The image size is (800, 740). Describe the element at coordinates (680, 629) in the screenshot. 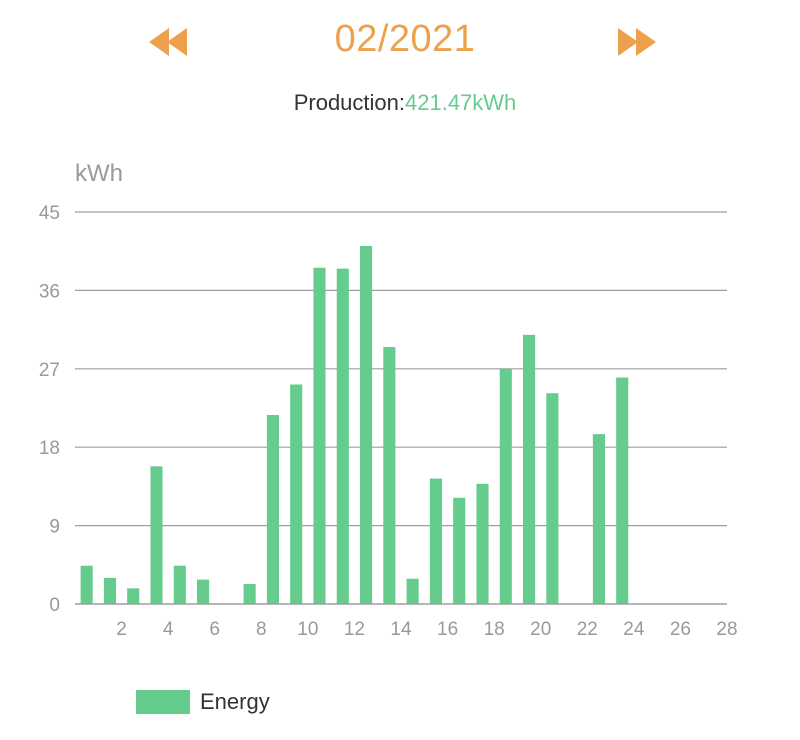

I see `x-tick-label-26: 26` at that location.